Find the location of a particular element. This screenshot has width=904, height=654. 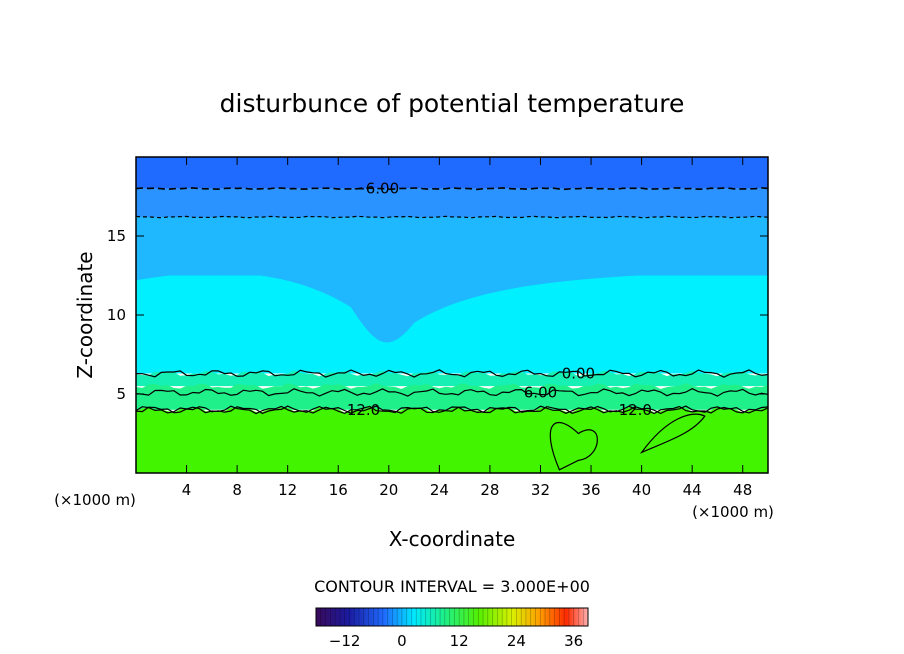

x-unit-left: (×1000 m) is located at coordinates (95, 500).